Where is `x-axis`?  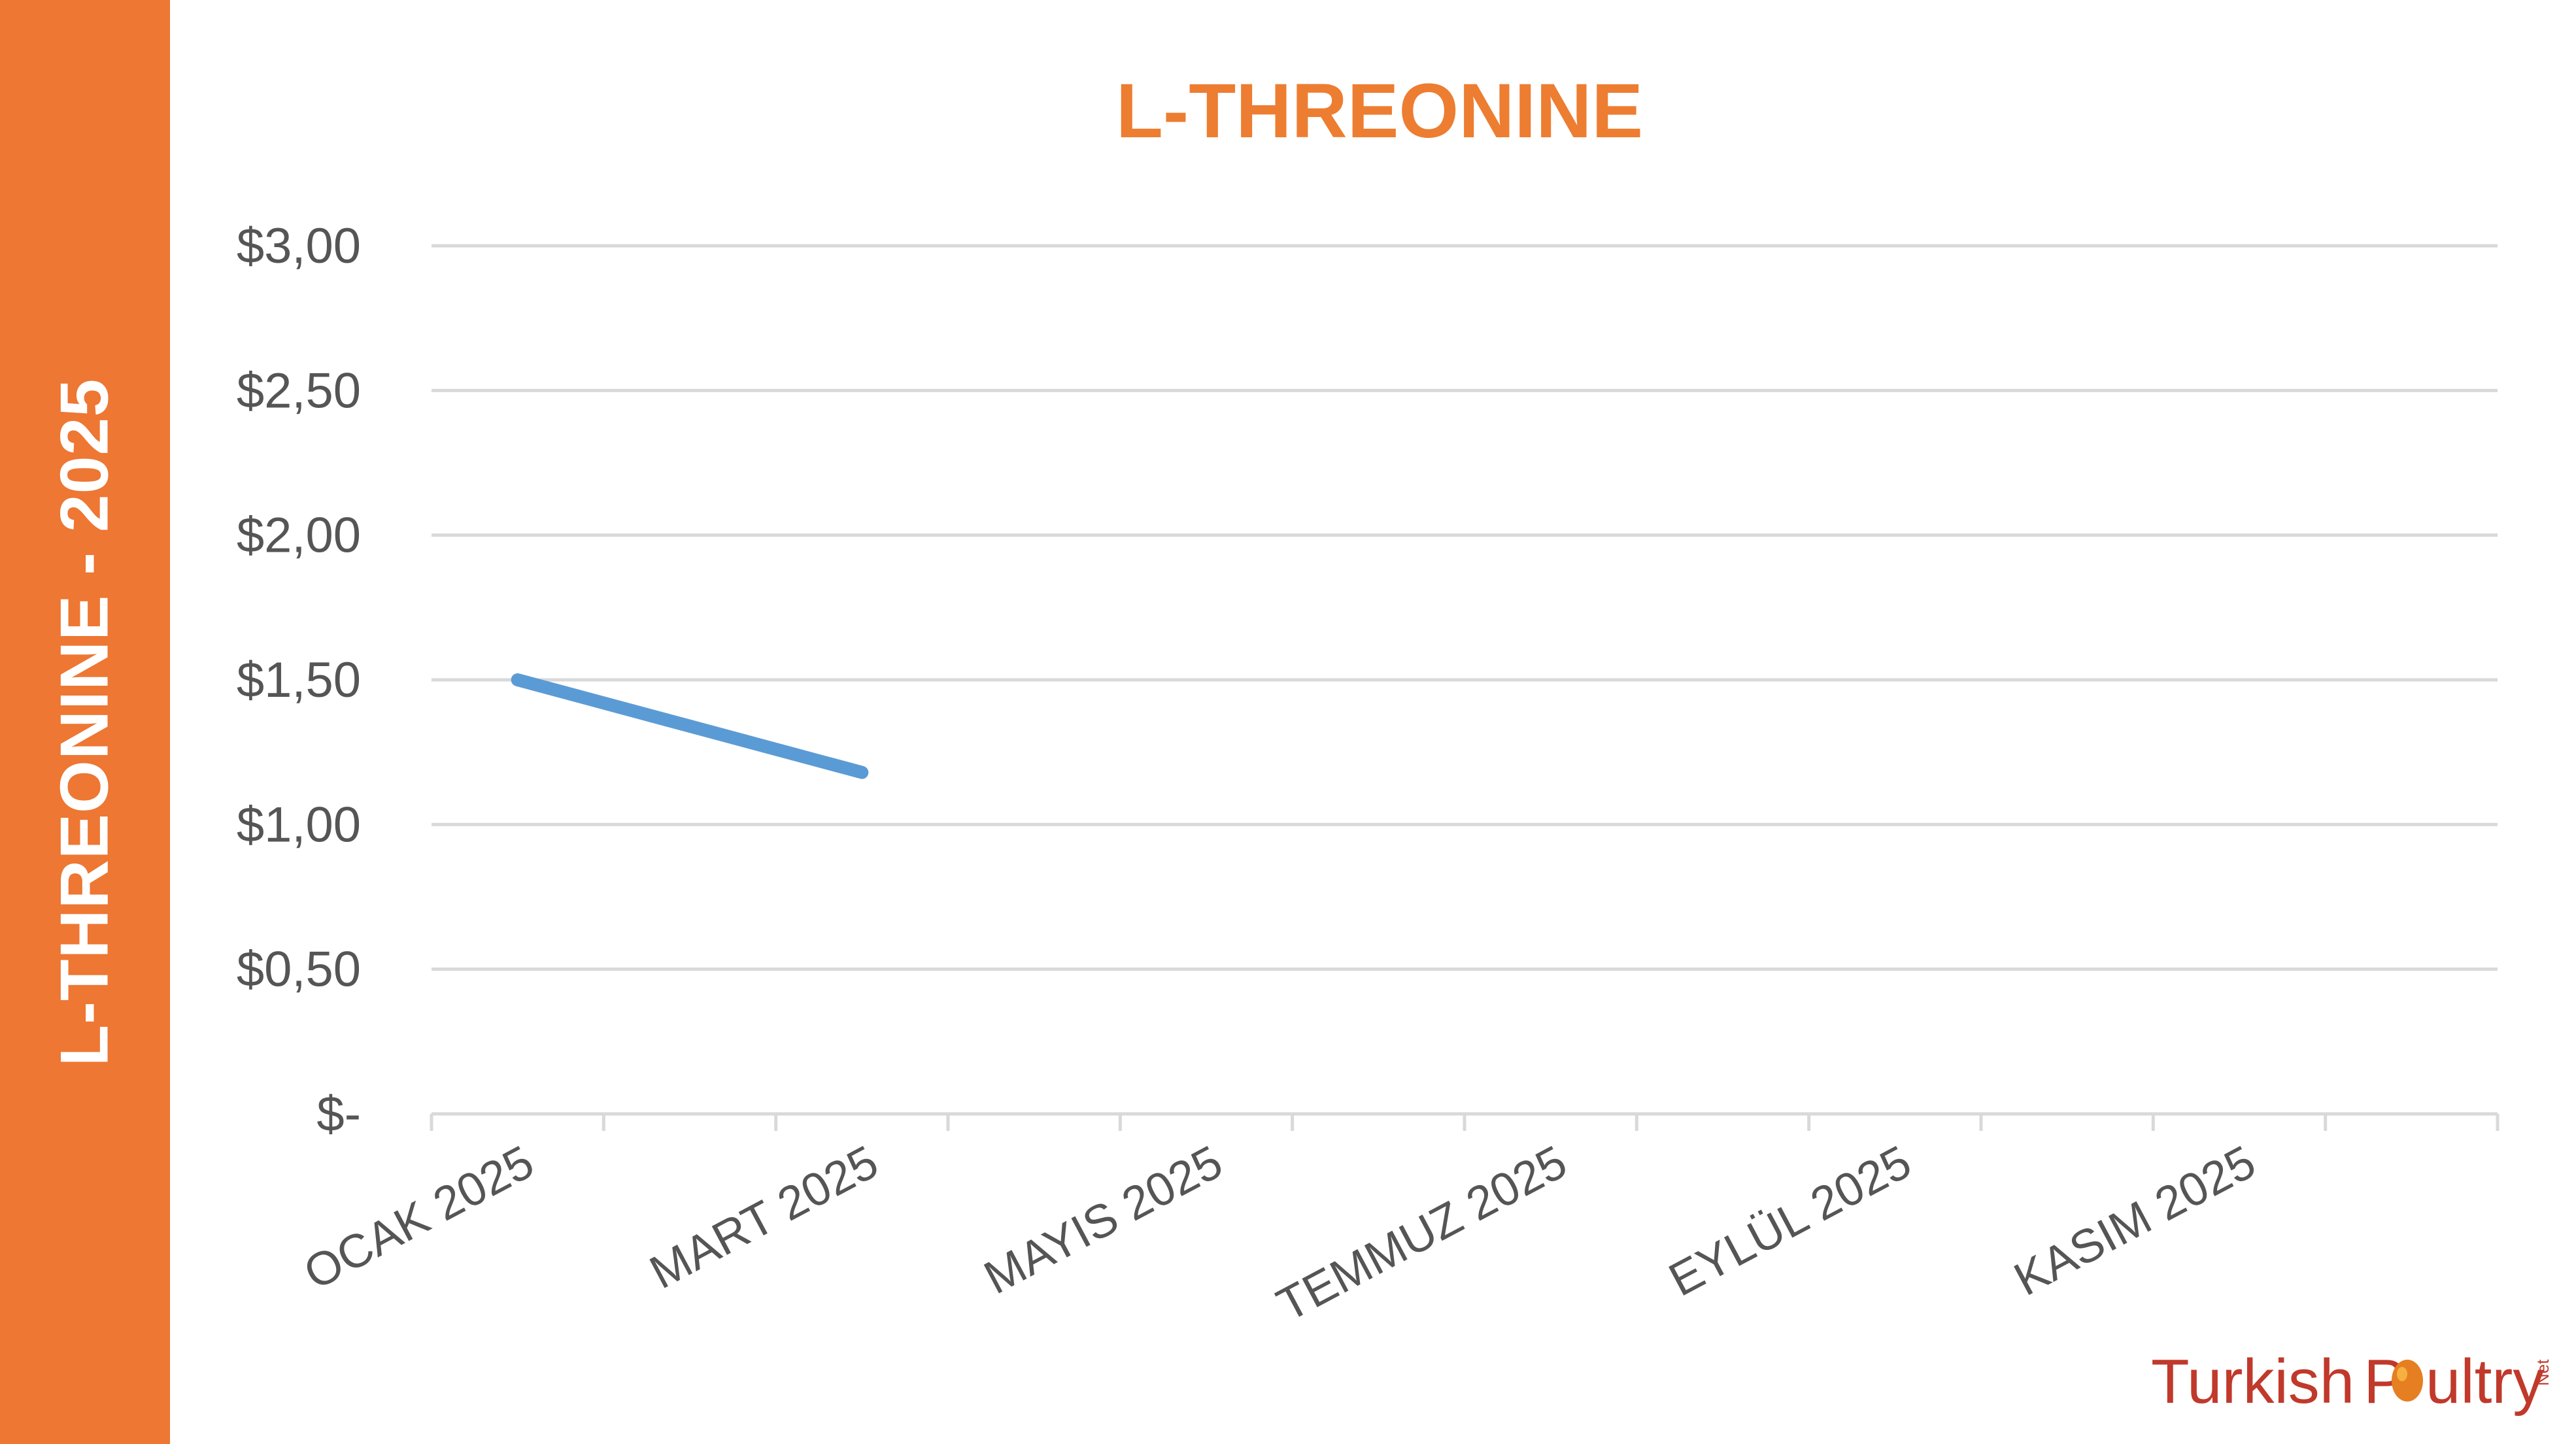 x-axis is located at coordinates (1465, 1121).